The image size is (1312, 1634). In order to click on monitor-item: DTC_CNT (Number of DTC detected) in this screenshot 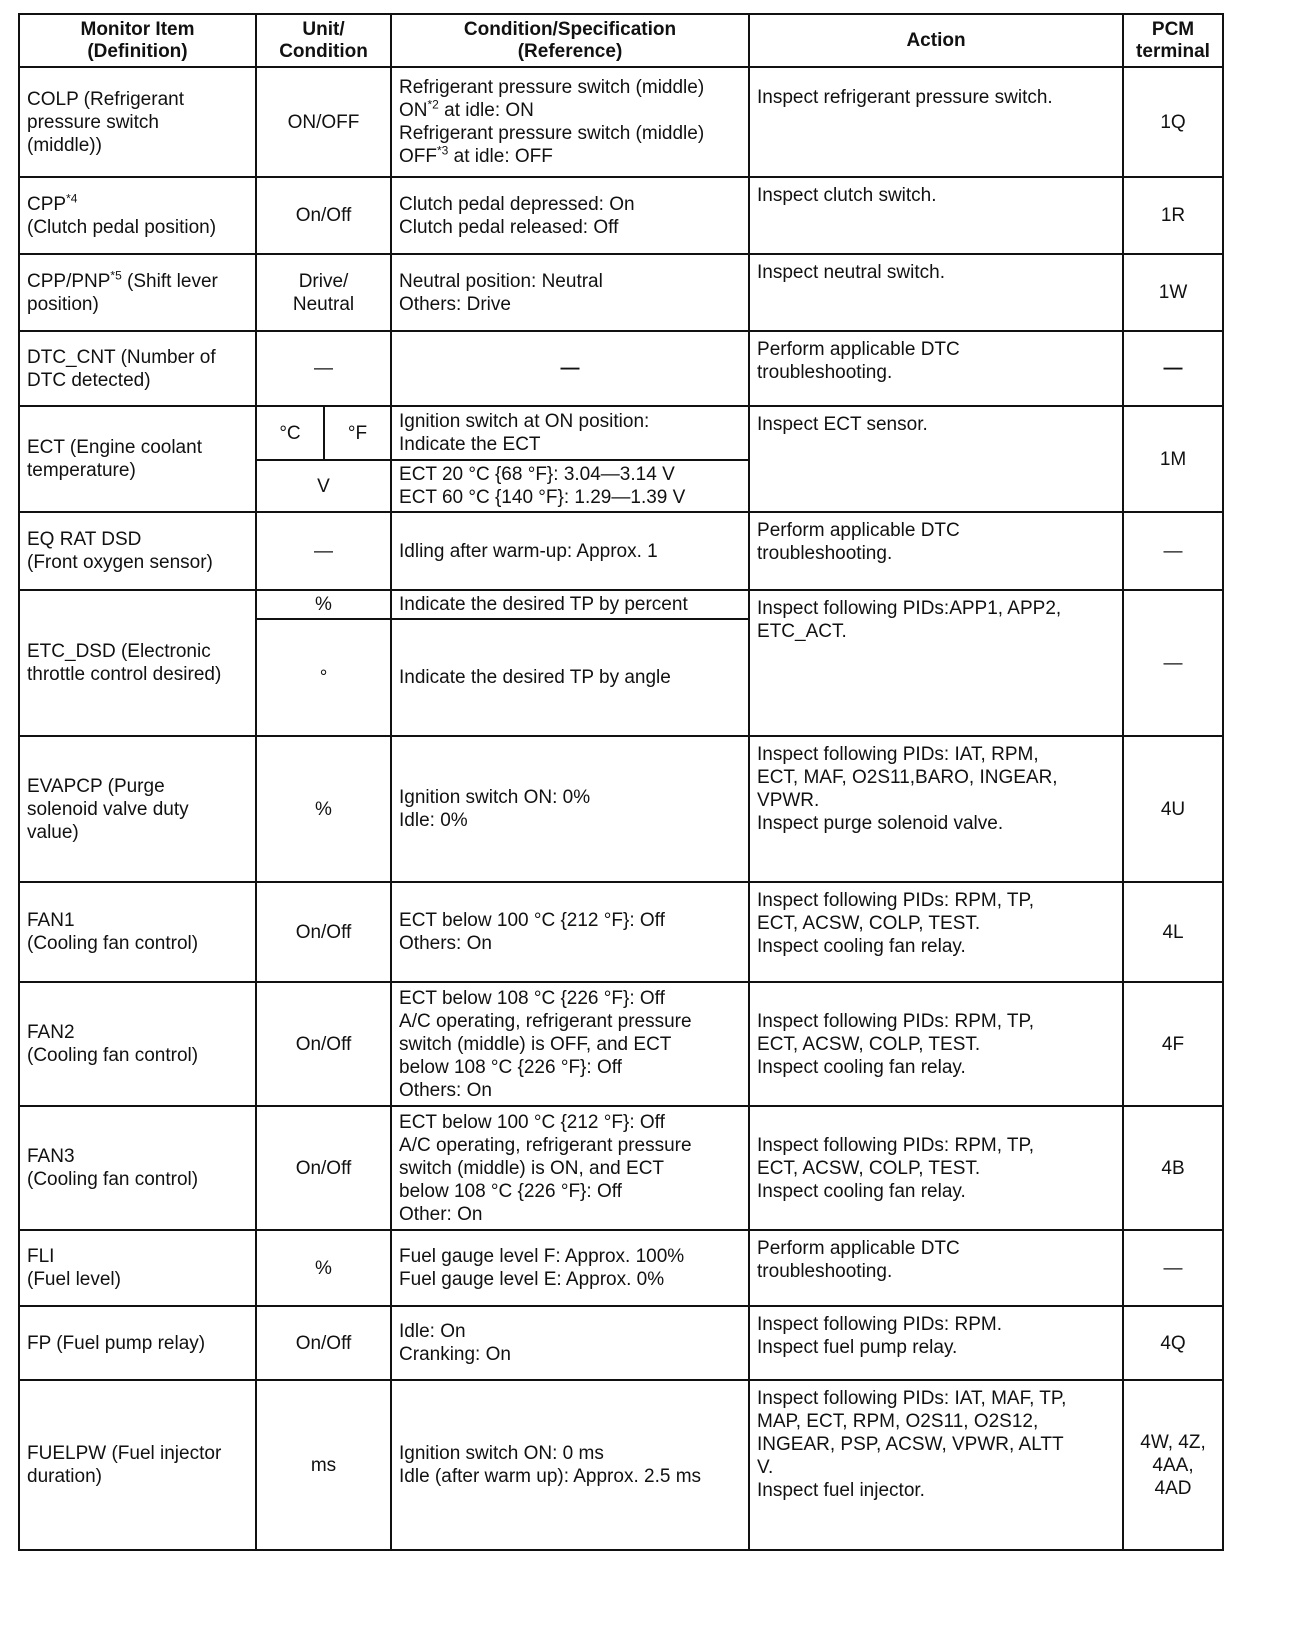, I will do `click(137, 368)`.